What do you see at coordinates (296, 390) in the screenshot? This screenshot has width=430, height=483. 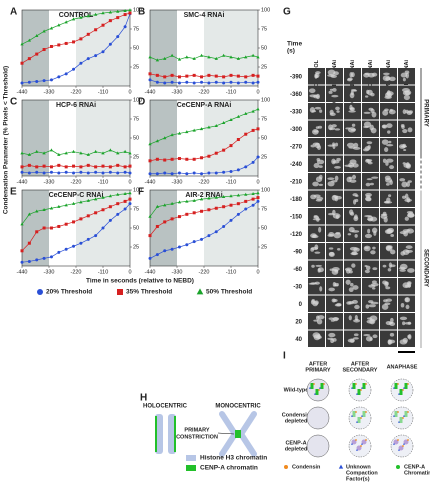 I see `row-label: Wild-type` at bounding box center [296, 390].